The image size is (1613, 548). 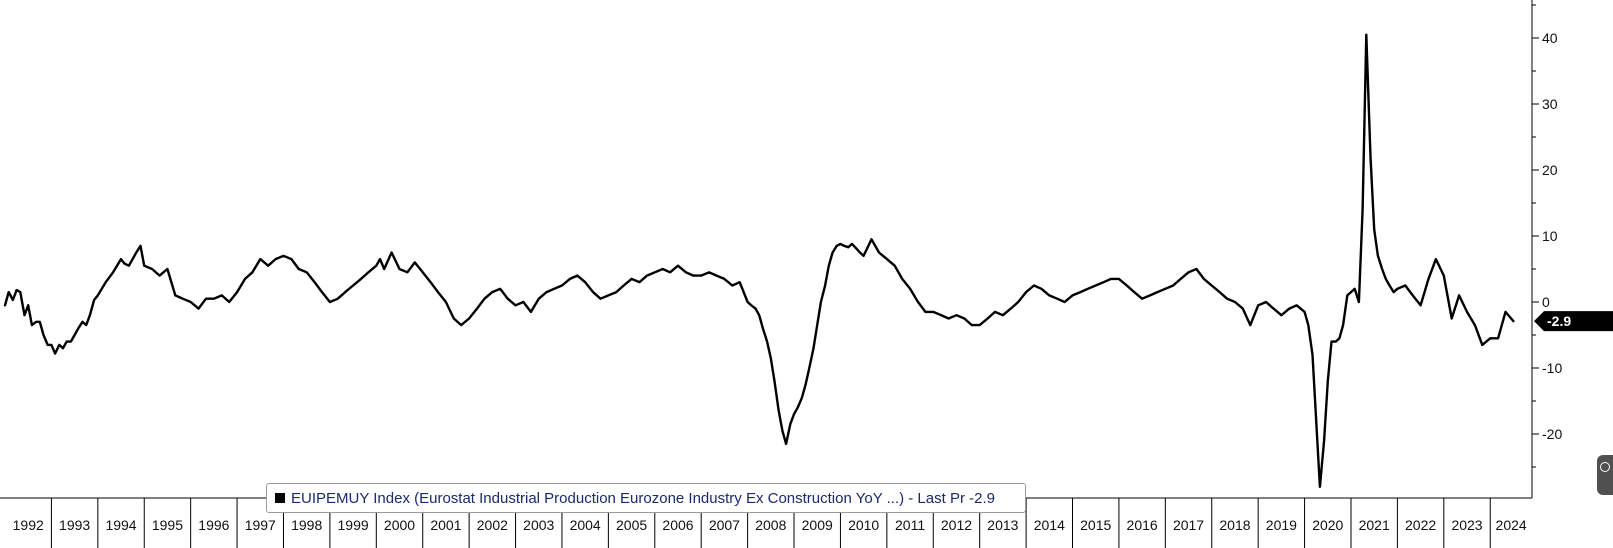 I want to click on x-tick-label: 2019, so click(x=1281, y=525).